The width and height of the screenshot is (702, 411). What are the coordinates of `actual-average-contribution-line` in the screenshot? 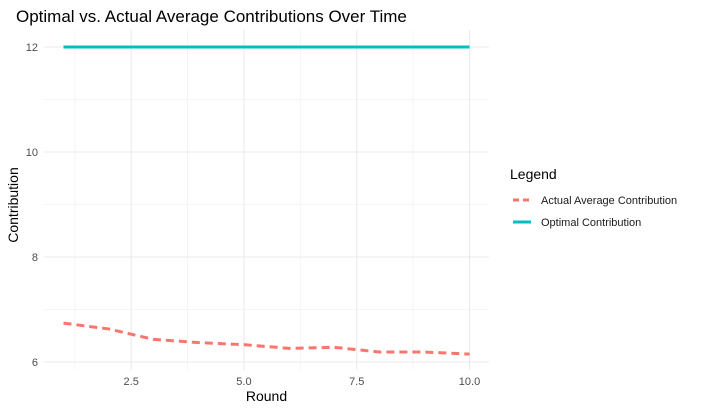 It's located at (266, 338).